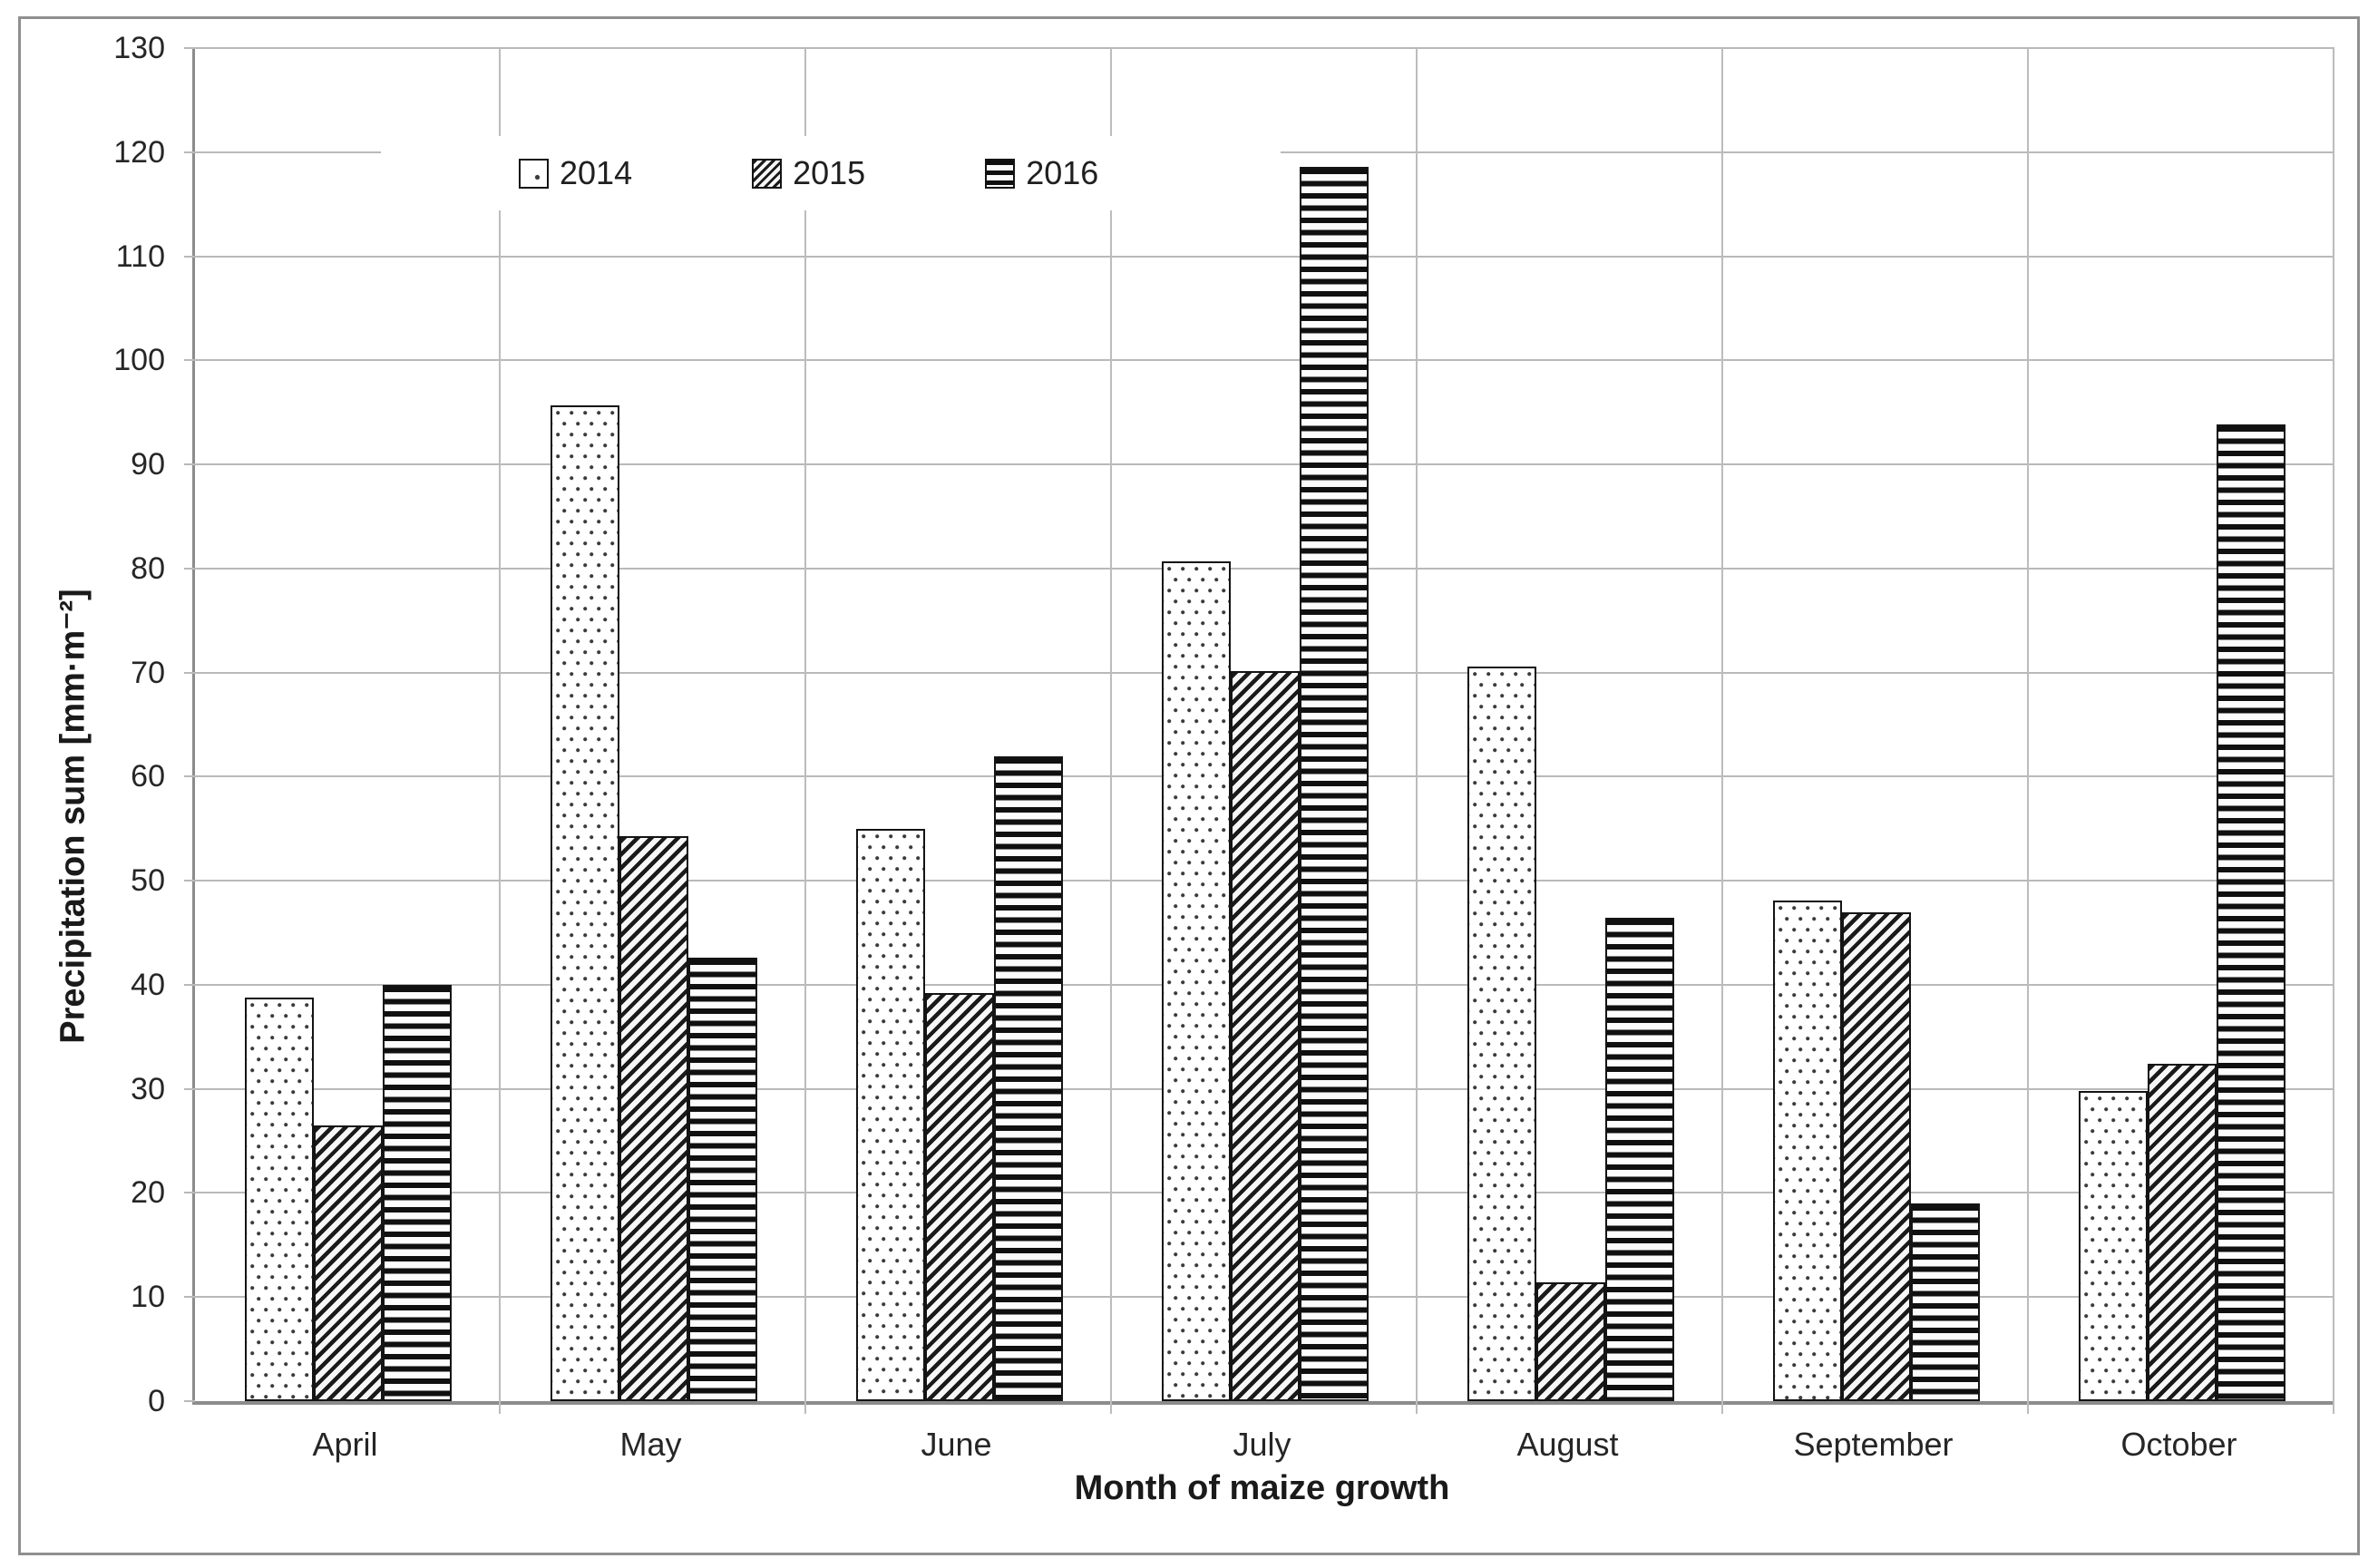  What do you see at coordinates (1196, 981) in the screenshot?
I see `bar-2014-july` at bounding box center [1196, 981].